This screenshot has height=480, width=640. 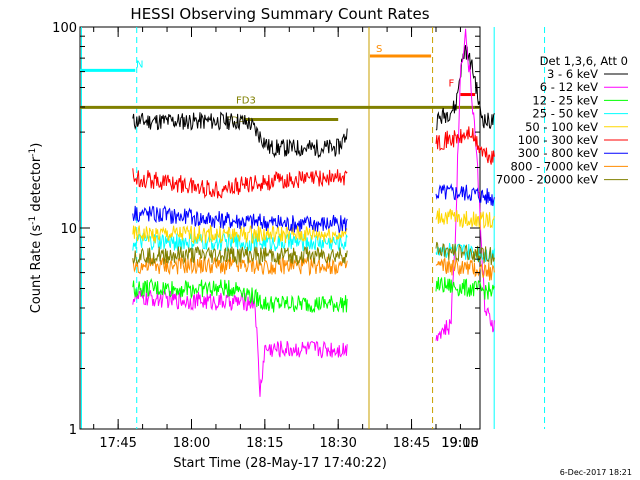 I want to click on flag-label-3: FD3, so click(x=246, y=100).